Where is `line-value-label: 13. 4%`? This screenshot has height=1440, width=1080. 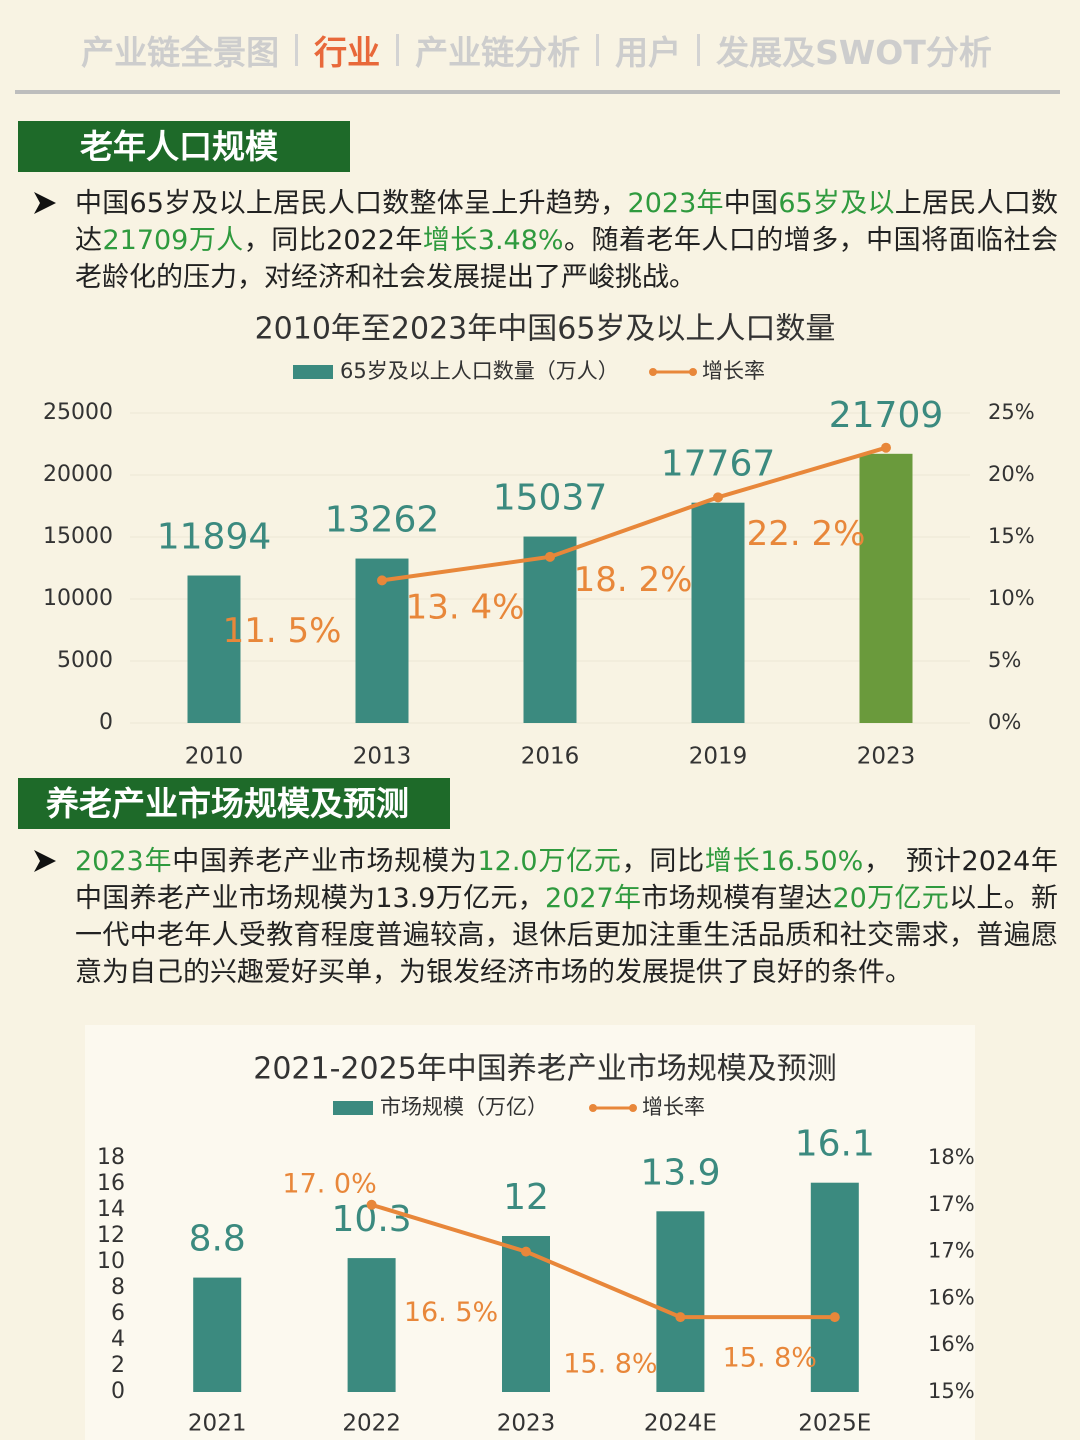
line-value-label: 13. 4% is located at coordinates (465, 607).